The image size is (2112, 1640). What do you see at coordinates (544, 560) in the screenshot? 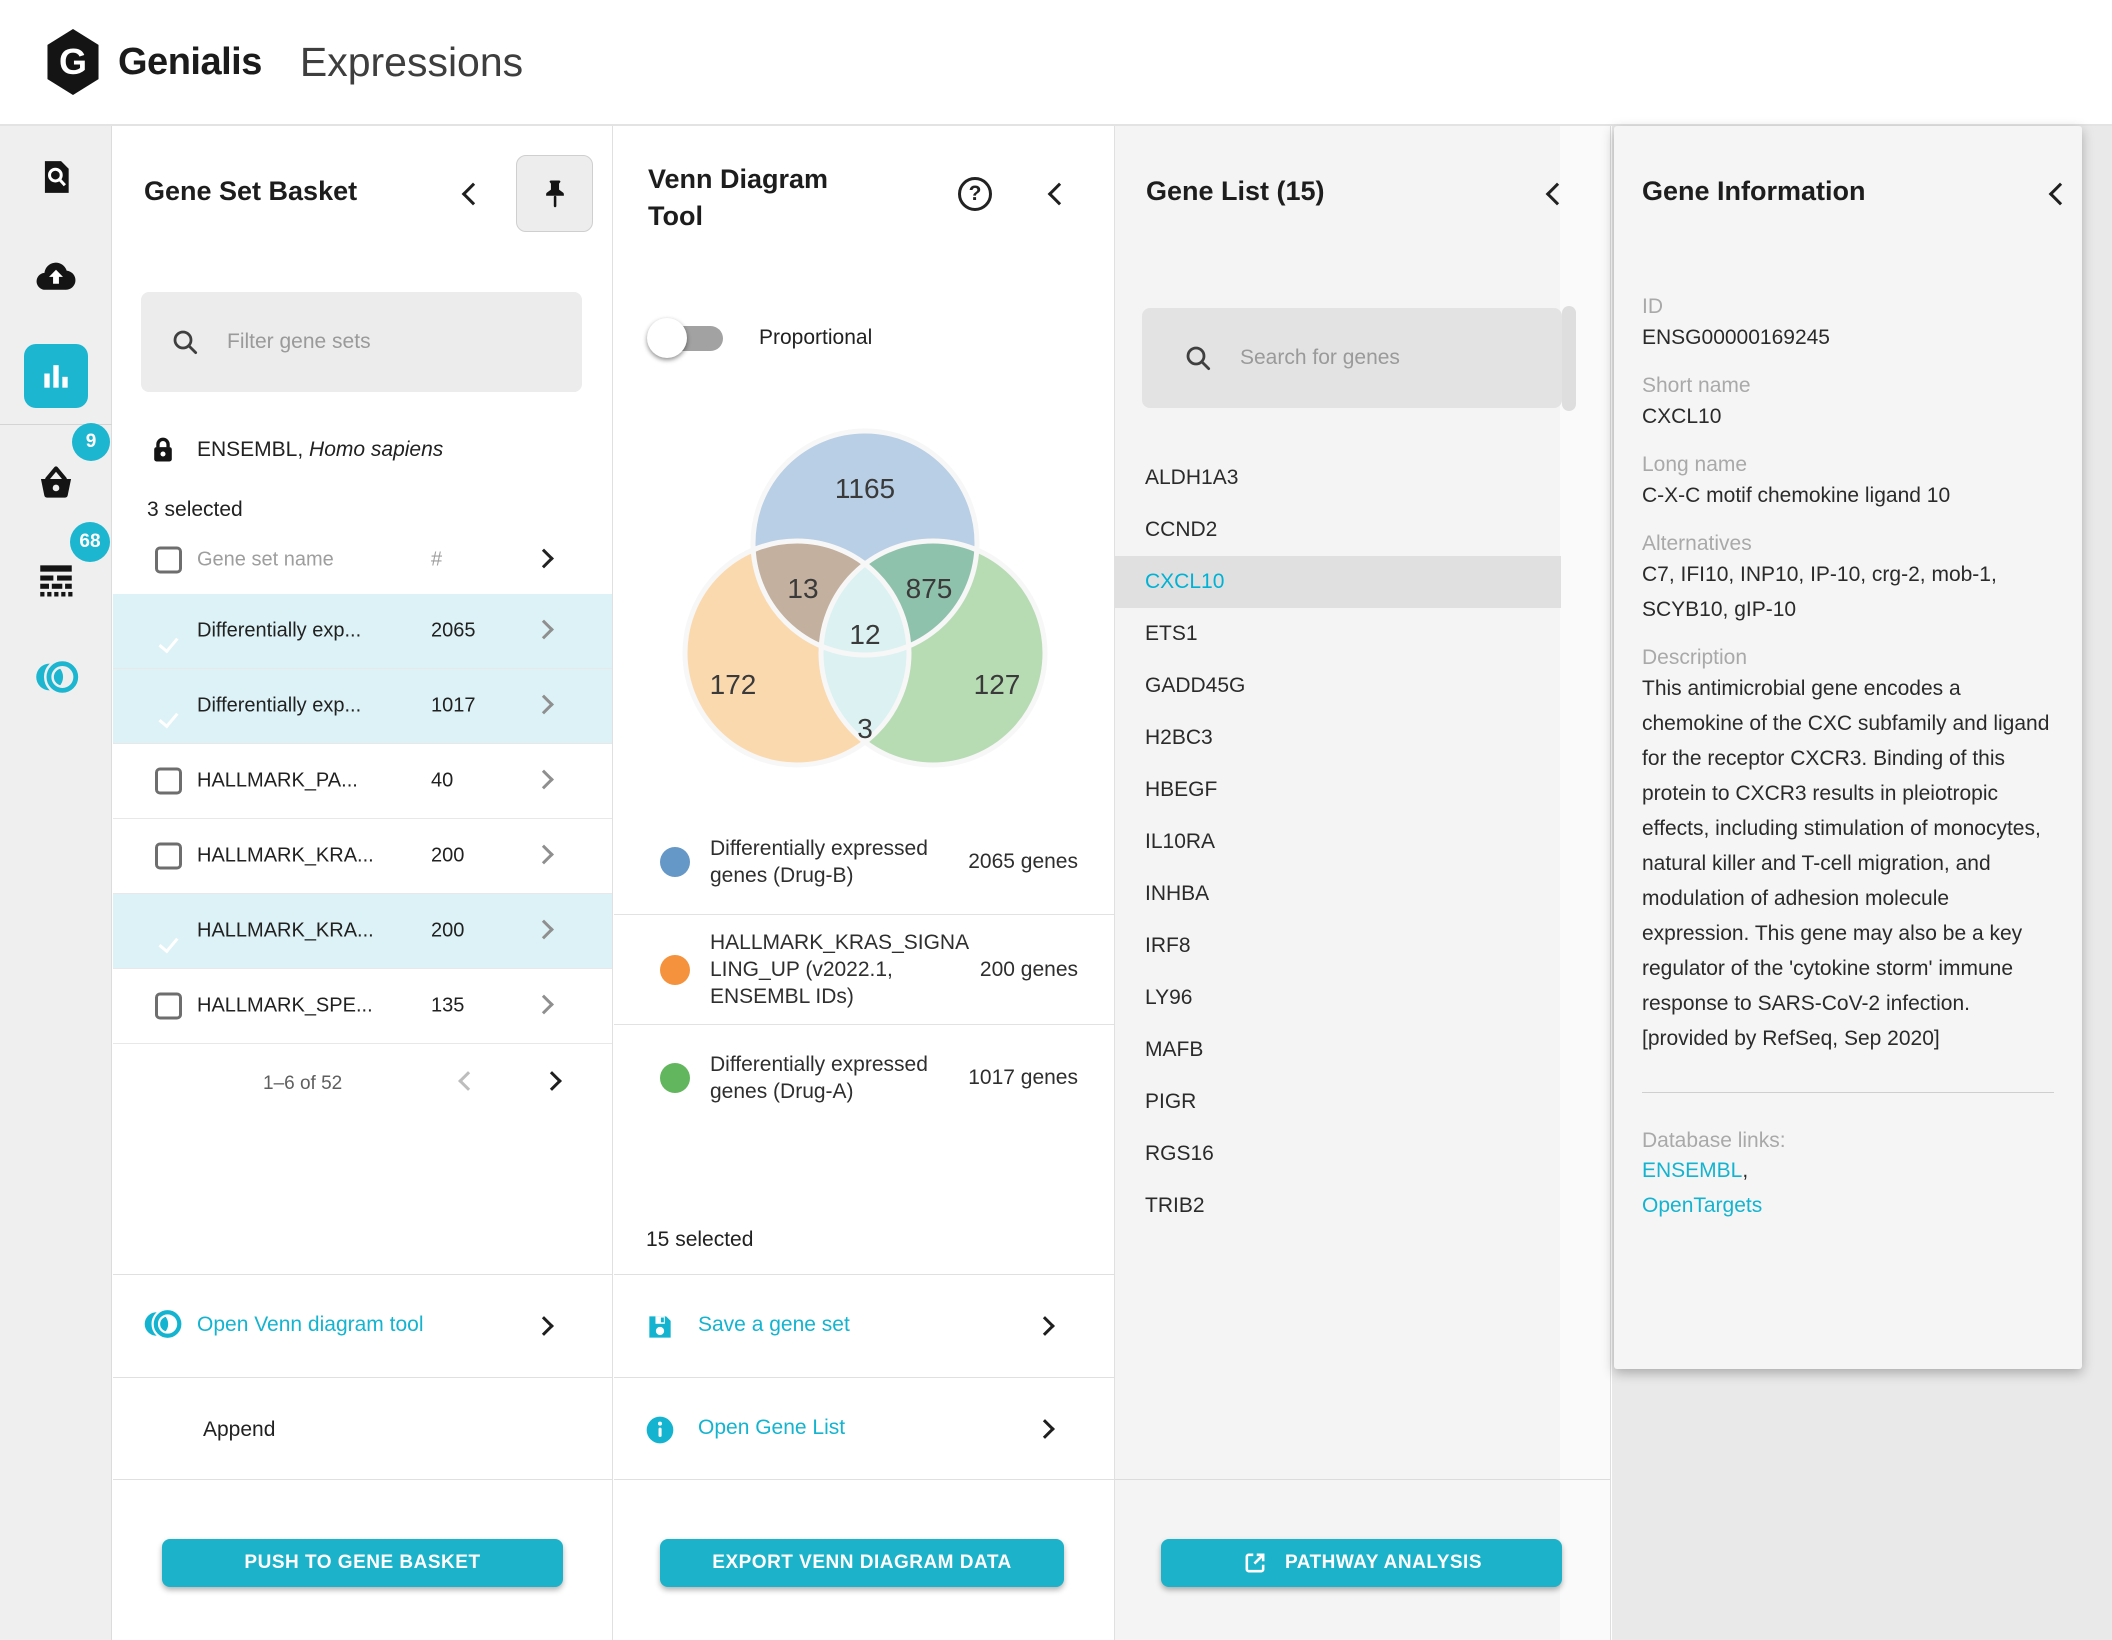
I see `header-expand-icon` at bounding box center [544, 560].